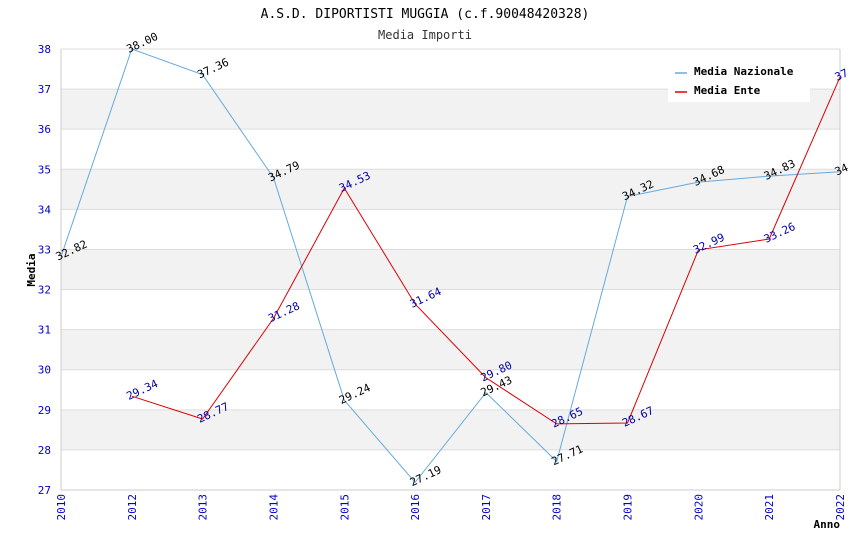 The image size is (850, 555). Describe the element at coordinates (841, 71) in the screenshot. I see `data-label-ente: 37.30` at that location.